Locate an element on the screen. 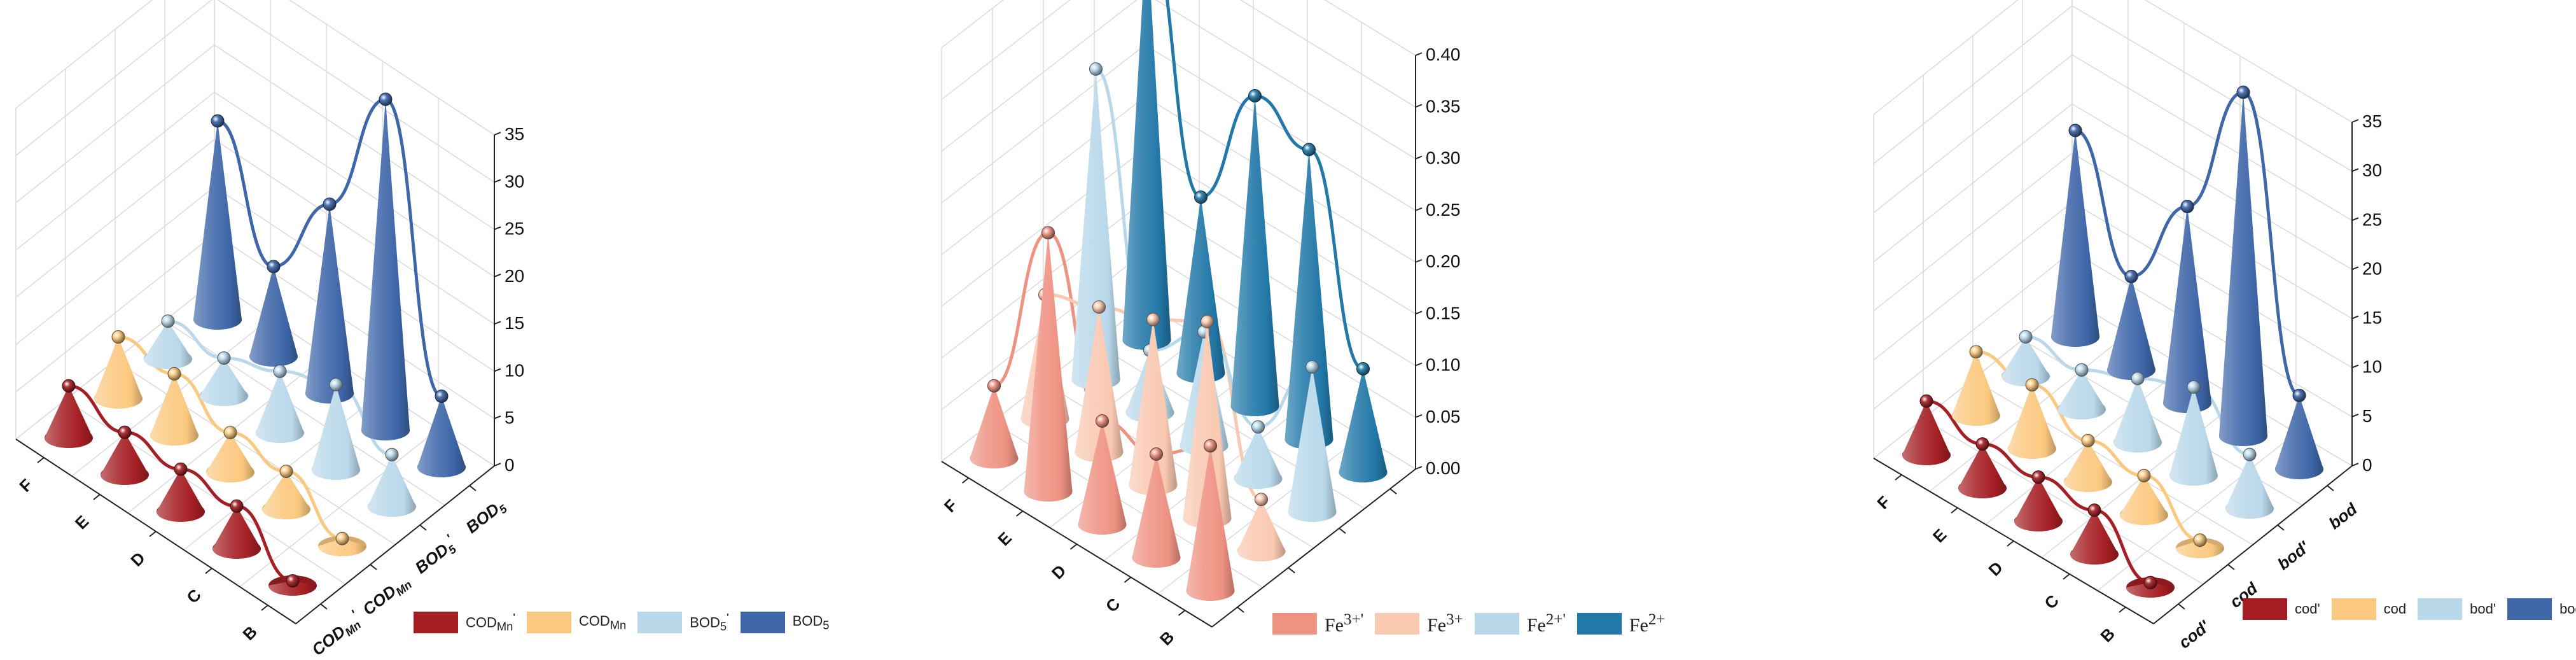 This screenshot has height=660, width=2576. legend-item: bod is located at coordinates (2541, 609).